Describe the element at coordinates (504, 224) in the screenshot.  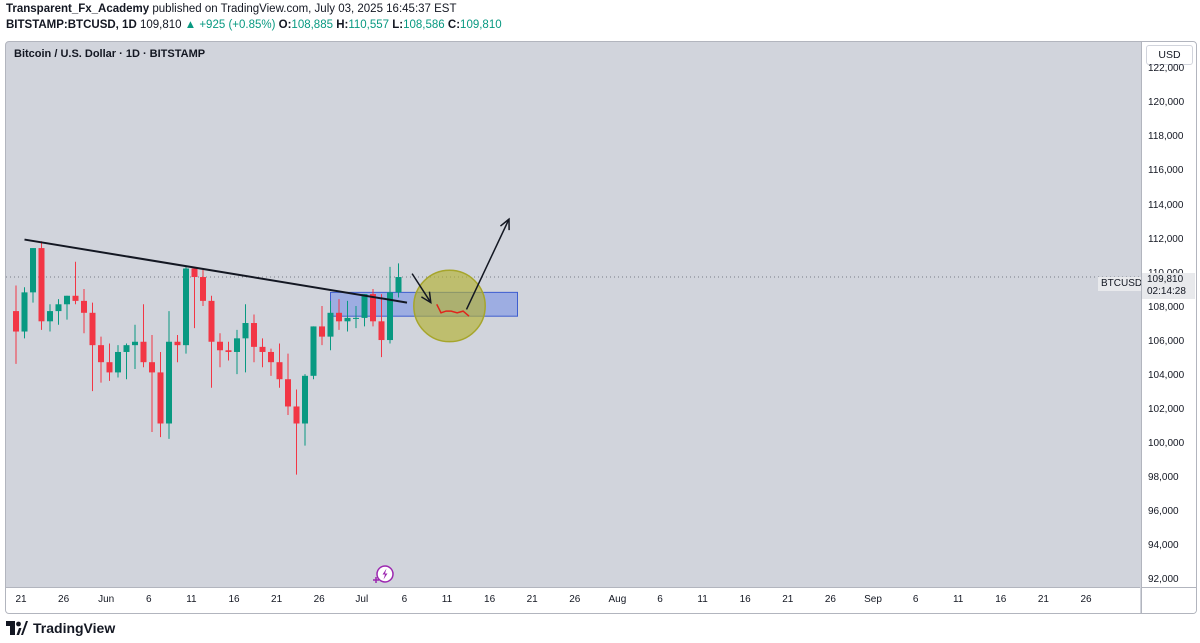
I see `arrow-up-head` at that location.